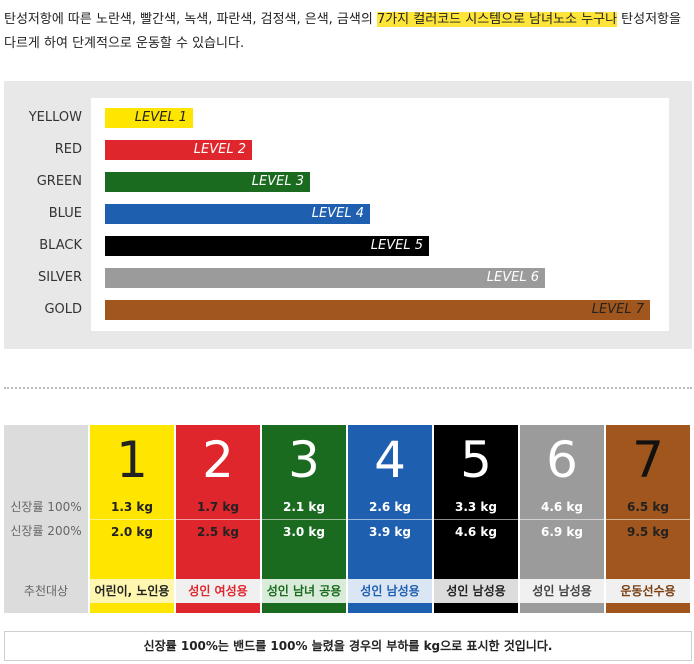  I want to click on level-column: 2 1.7 kg 2.5 kg 성인 여성용, so click(218, 519).